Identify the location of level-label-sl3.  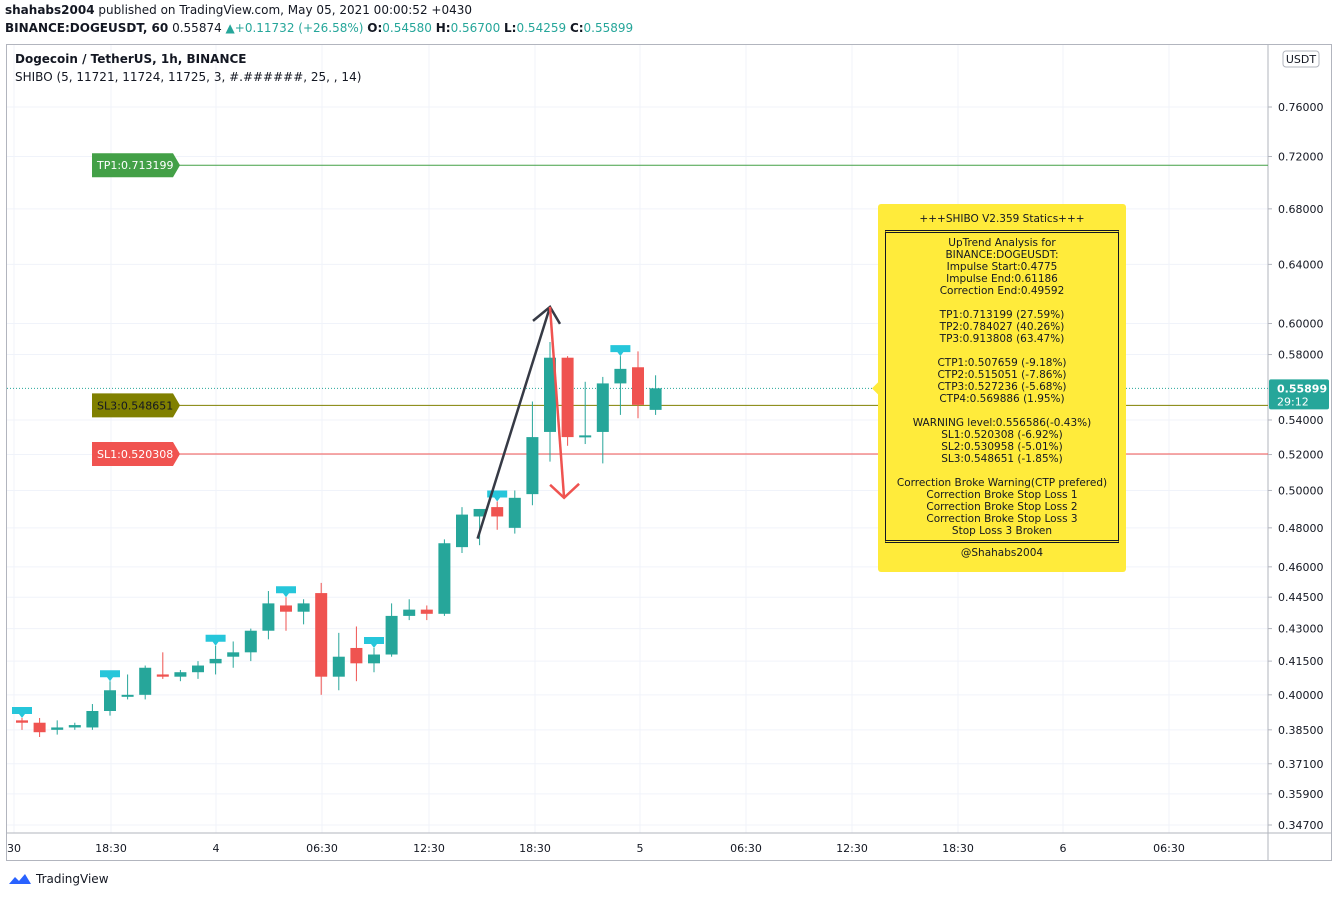
(136, 405).